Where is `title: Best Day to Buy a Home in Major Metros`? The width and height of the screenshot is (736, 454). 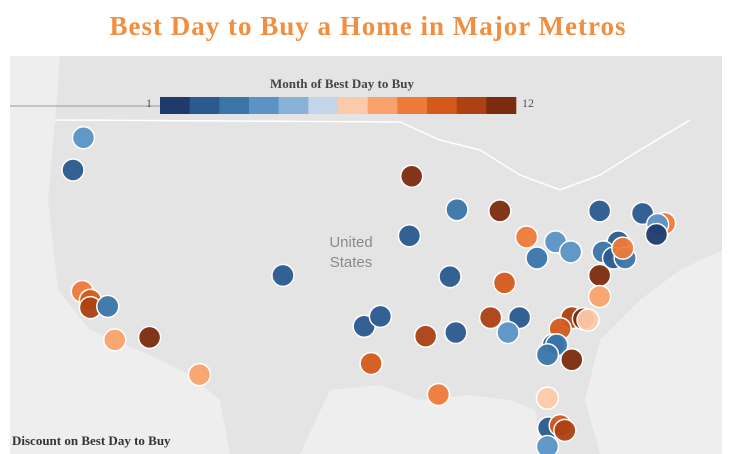
title: Best Day to Buy a Home in Major Metros is located at coordinates (368, 26).